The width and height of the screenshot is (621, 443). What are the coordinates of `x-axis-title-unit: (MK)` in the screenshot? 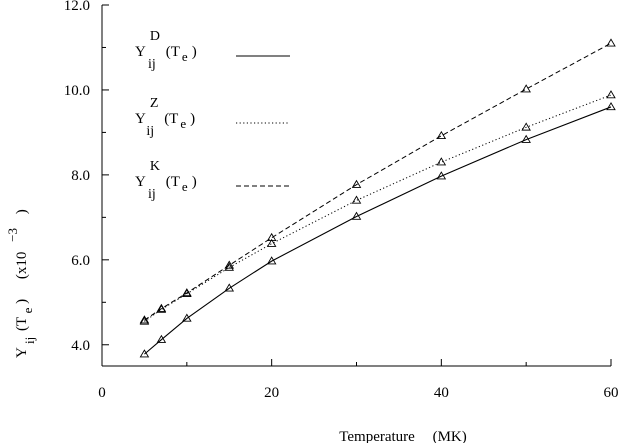 It's located at (450, 436).